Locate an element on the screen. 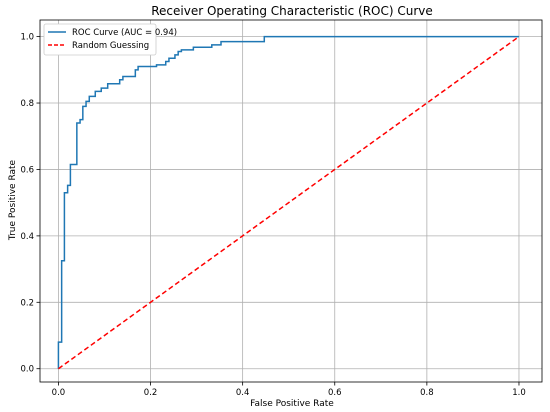 The width and height of the screenshot is (550, 412). x-tick-label: 0.4 is located at coordinates (243, 393).